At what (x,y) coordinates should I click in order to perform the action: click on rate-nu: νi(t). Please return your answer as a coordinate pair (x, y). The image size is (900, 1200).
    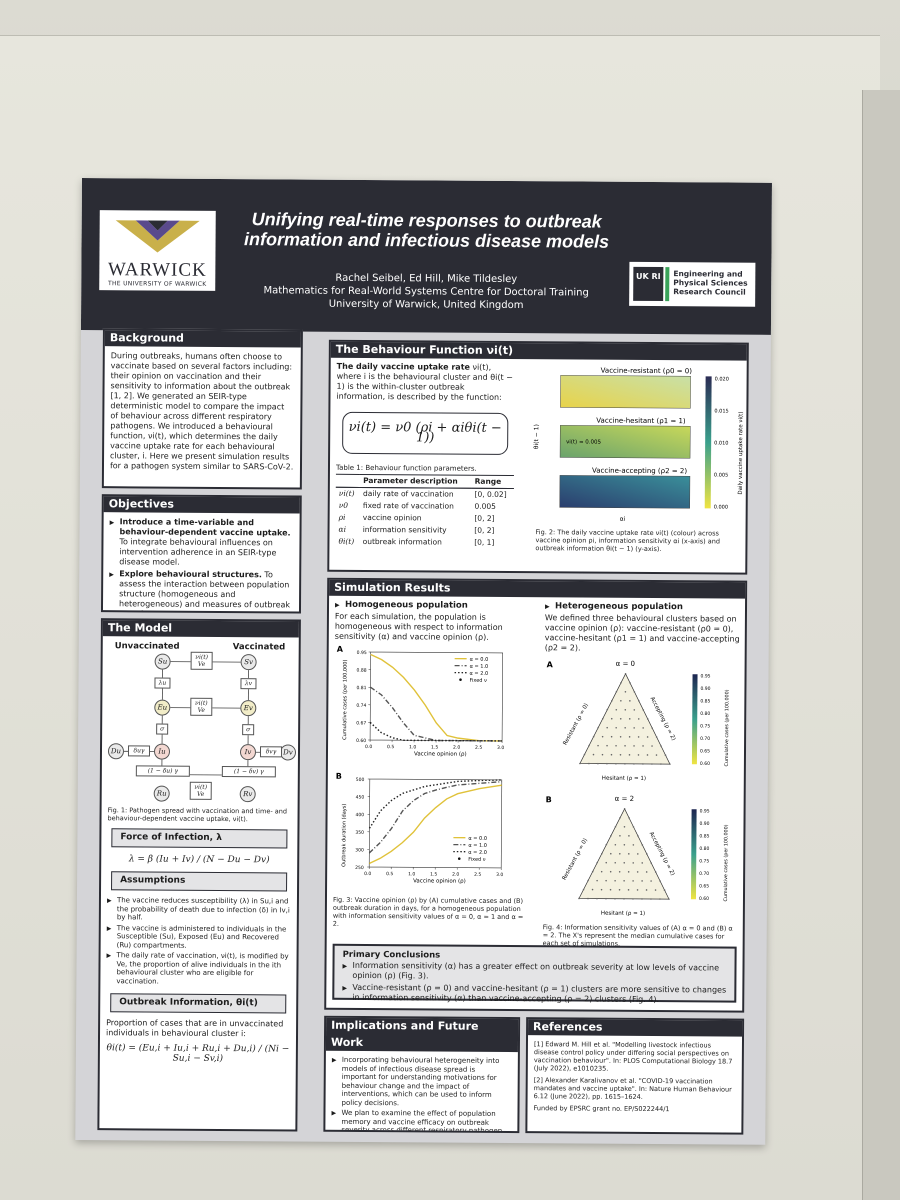
    Looking at the image, I should click on (202, 657).